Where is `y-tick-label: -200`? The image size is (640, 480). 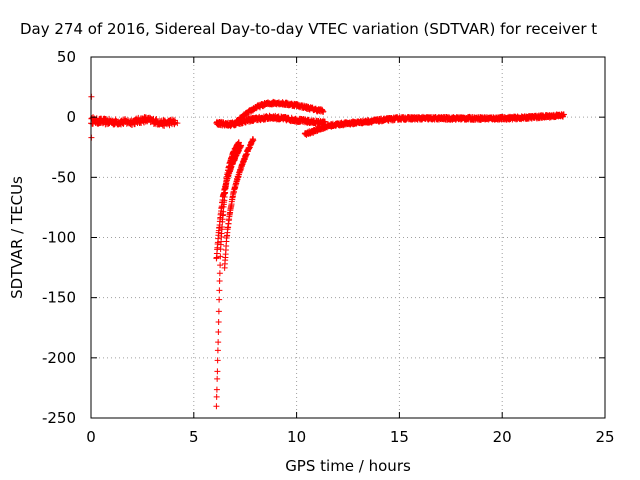
y-tick-label: -200 is located at coordinates (59, 358).